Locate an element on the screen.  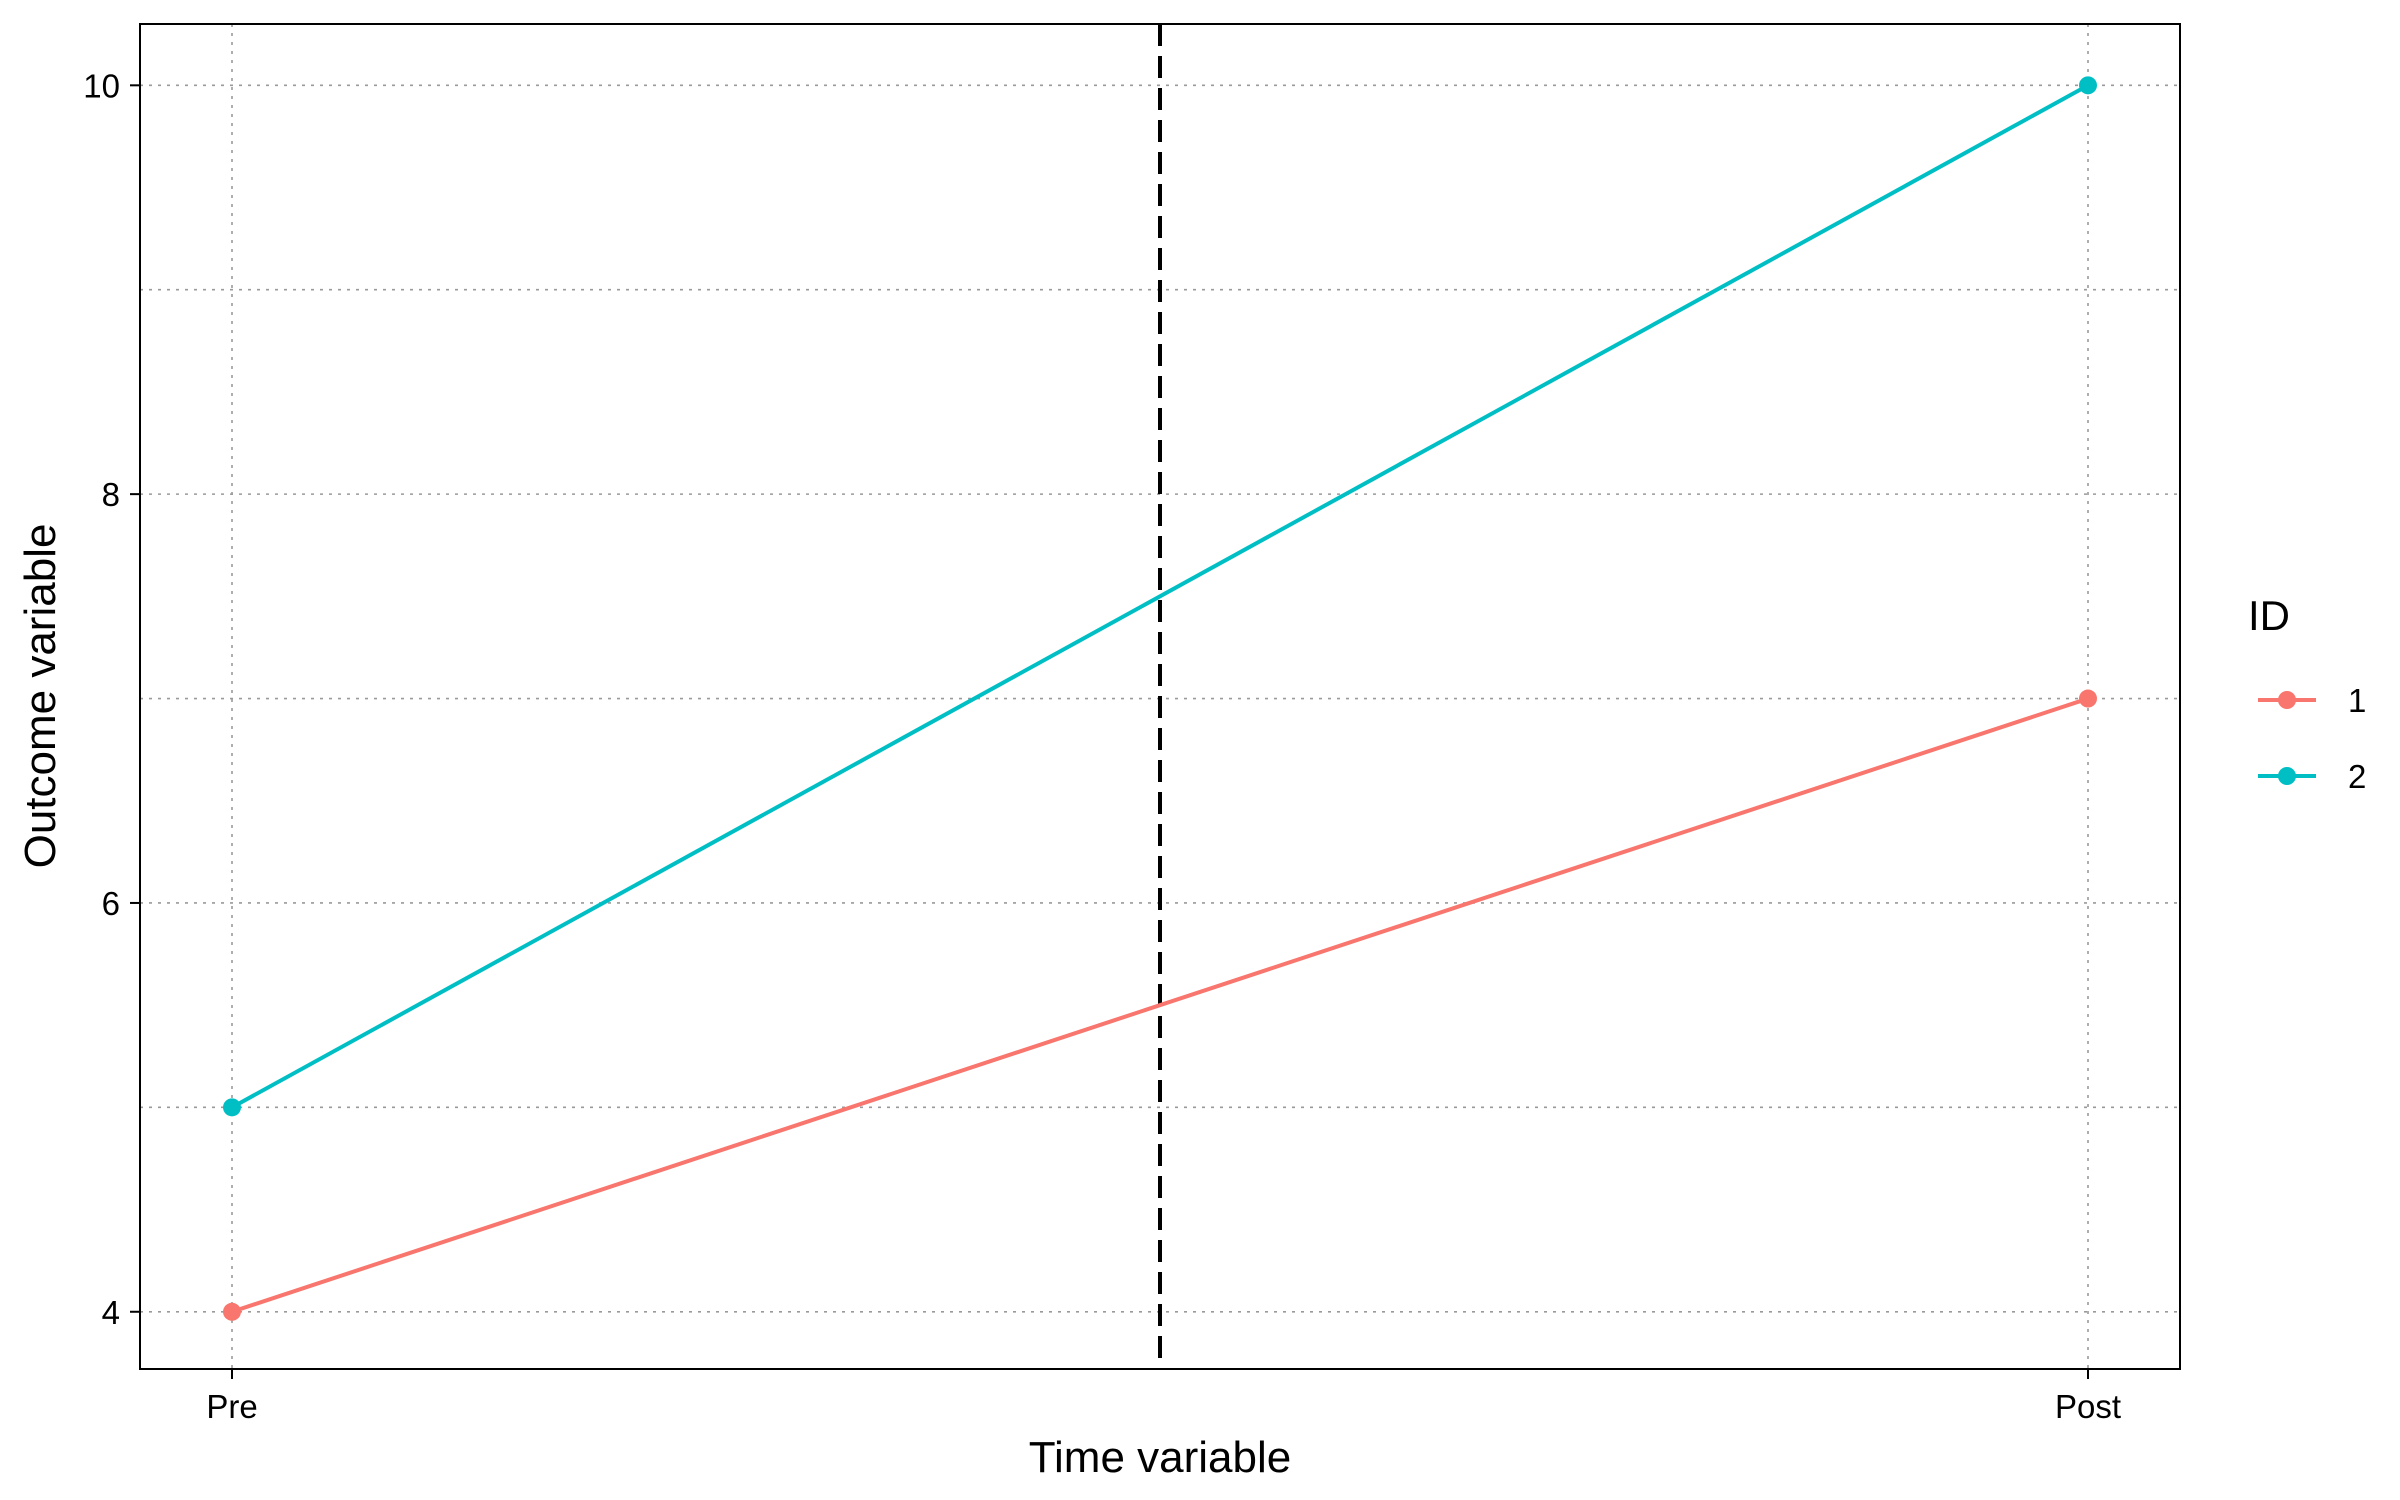
legend: ID 12 is located at coordinates (2307, 693).